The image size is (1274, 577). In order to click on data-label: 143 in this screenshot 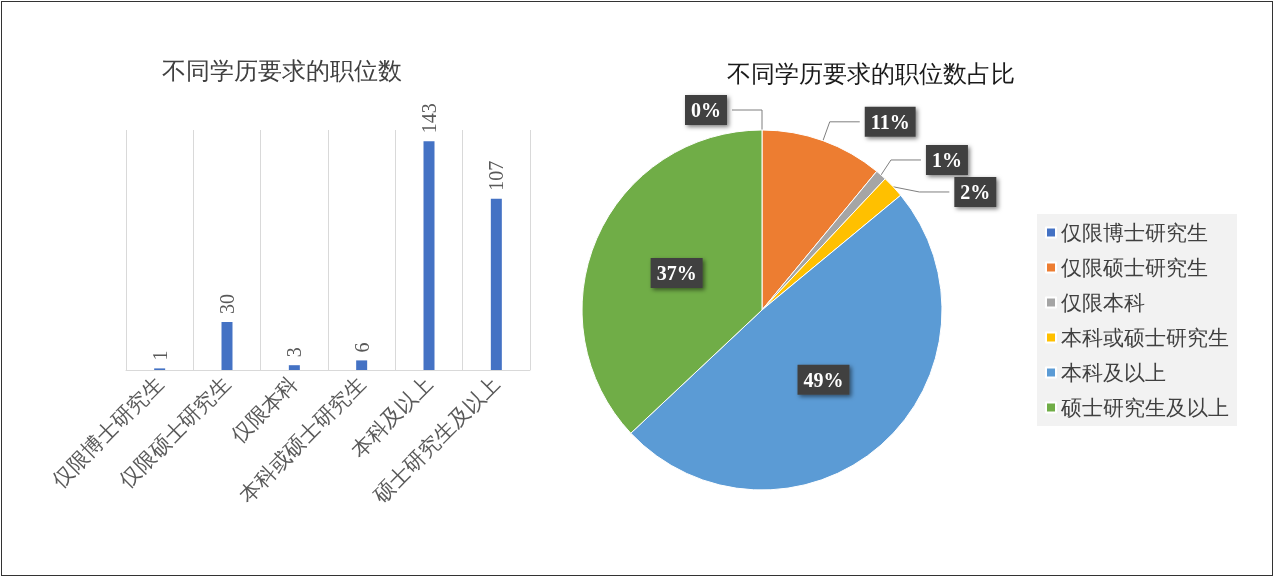, I will do `click(429, 118)`.